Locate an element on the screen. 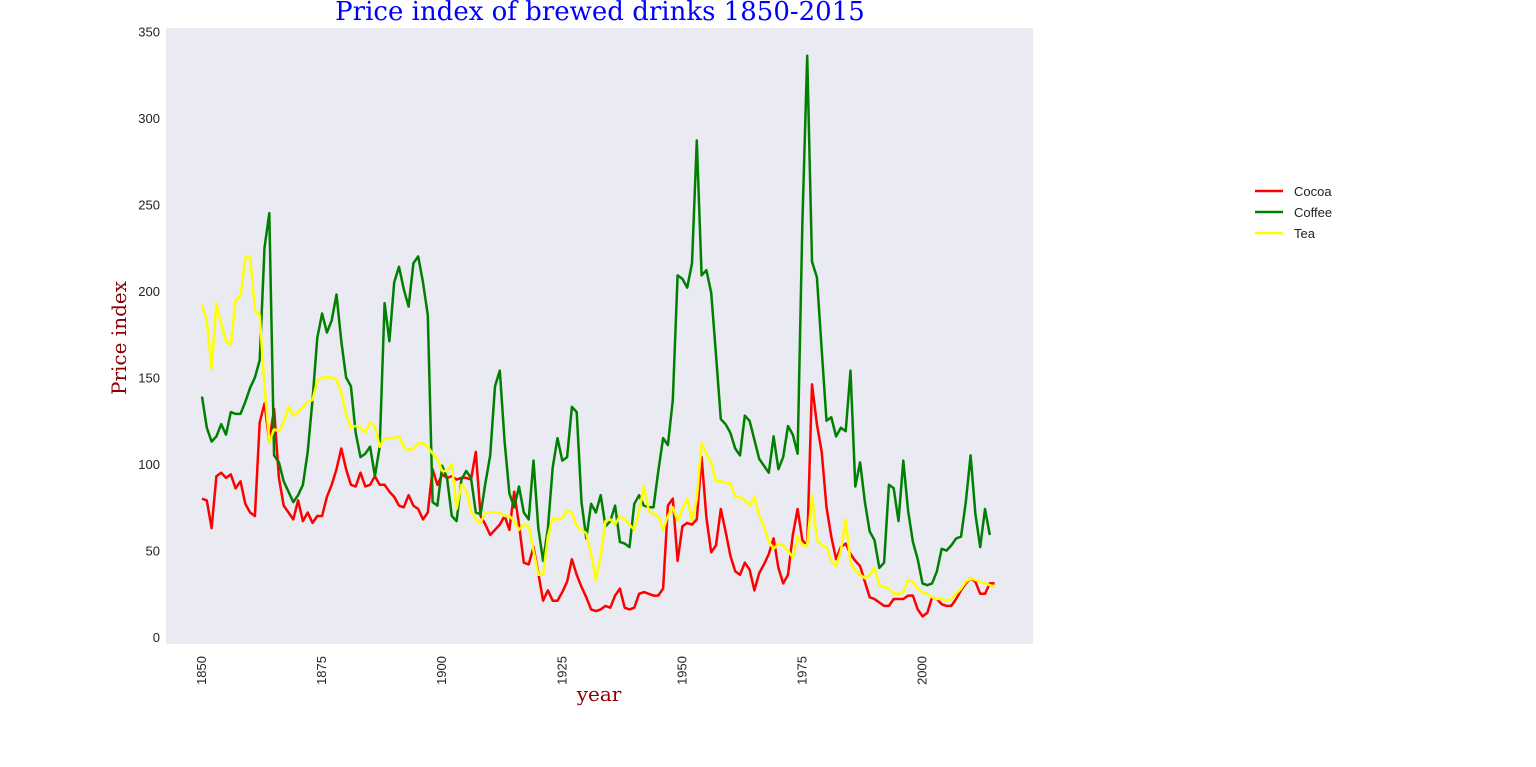 The image size is (1536, 767). y-axis-label: Price index is located at coordinates (119, 337).